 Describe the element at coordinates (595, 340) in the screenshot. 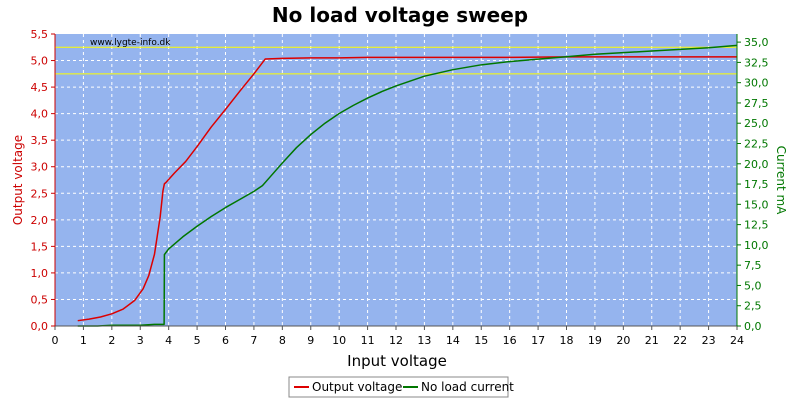

I see `x-tick-label: 19` at that location.